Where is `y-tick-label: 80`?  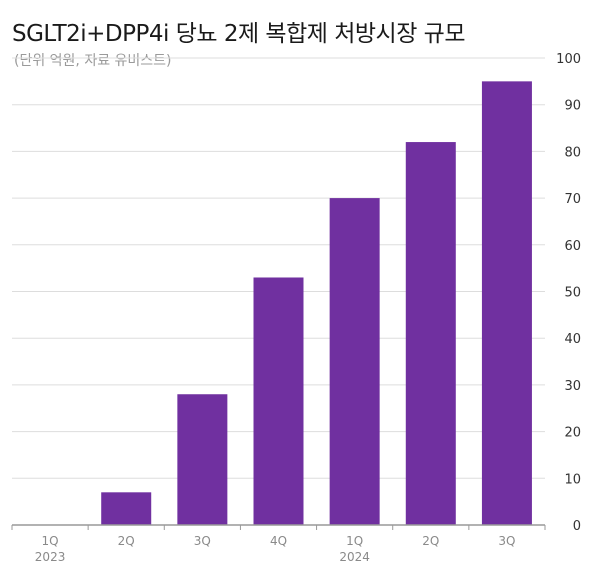 y-tick-label: 80 is located at coordinates (572, 152).